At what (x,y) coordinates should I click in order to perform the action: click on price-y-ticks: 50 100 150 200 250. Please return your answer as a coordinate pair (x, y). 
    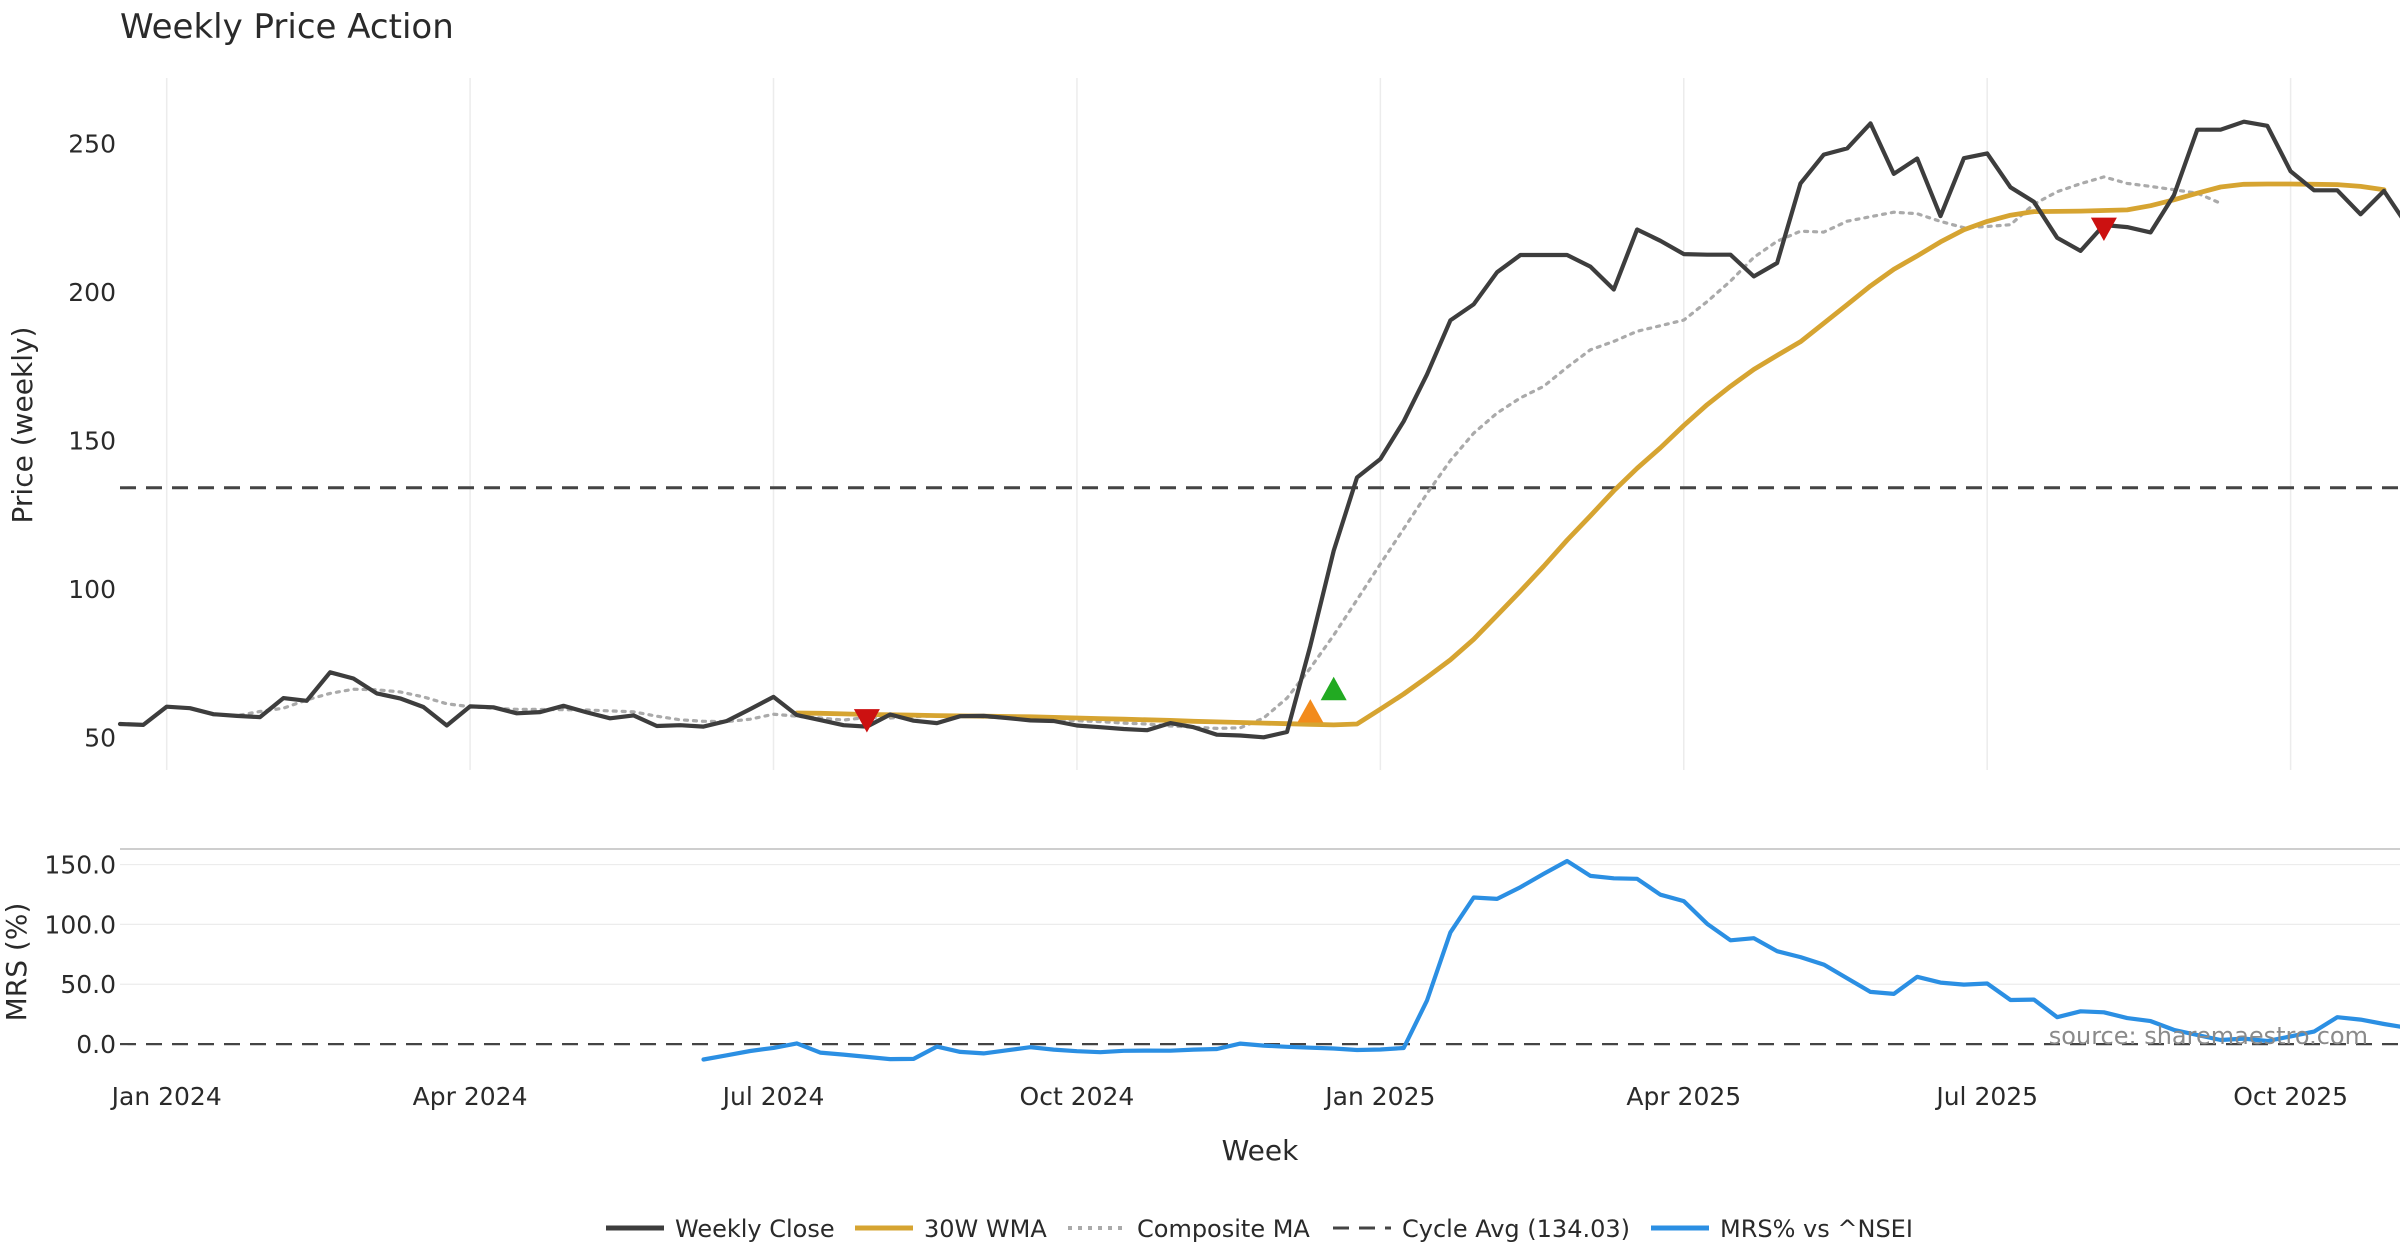
    Looking at the image, I should click on (92, 440).